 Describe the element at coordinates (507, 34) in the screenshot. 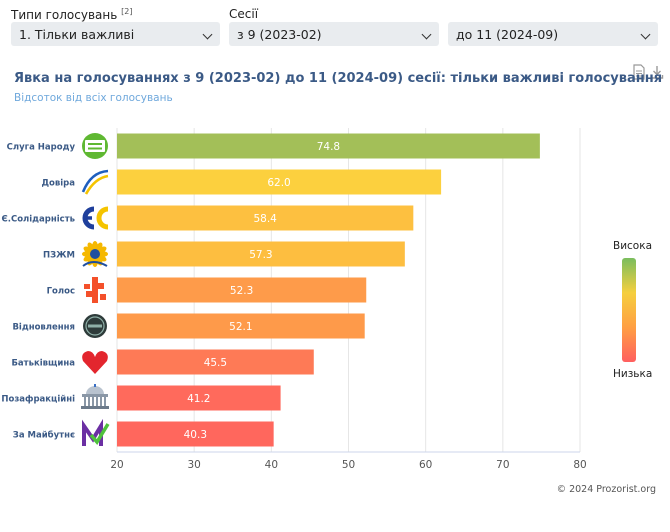

I see `session-to-value: до 11 (2024-09)` at that location.